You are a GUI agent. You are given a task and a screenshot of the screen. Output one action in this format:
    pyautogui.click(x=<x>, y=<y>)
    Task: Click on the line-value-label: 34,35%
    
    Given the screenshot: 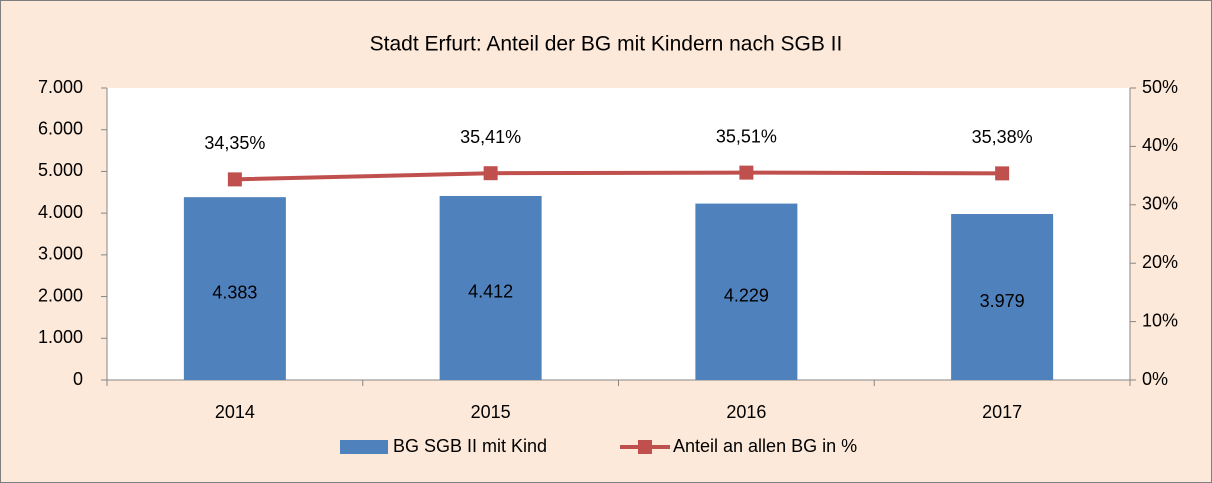 What is the action you would take?
    pyautogui.click(x=234, y=143)
    